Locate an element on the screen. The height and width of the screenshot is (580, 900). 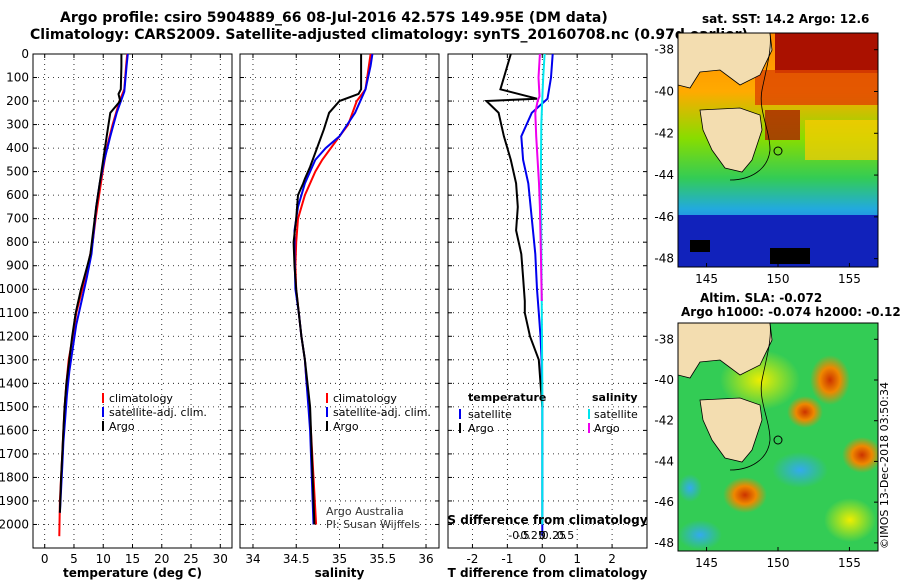
sla-shelf-contour is located at coordinates (750, 397).